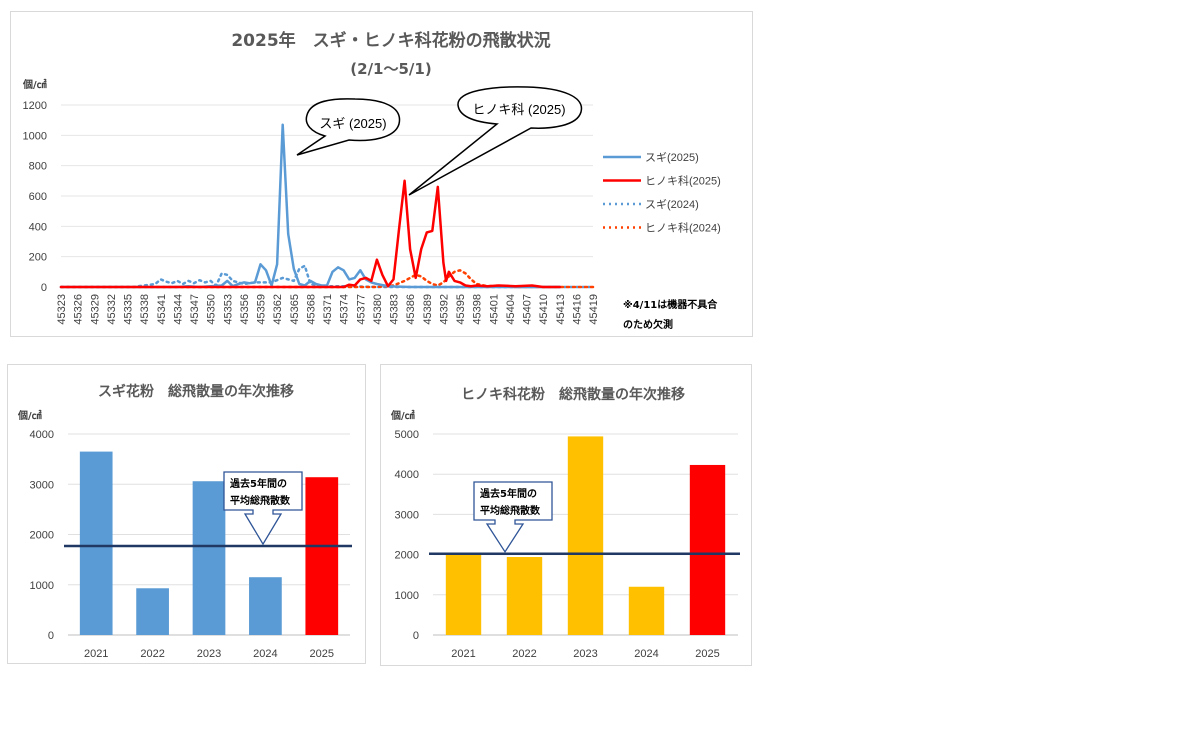 The height and width of the screenshot is (750, 1200). What do you see at coordinates (411, 309) in the screenshot?
I see `x-tick-label: 45386` at bounding box center [411, 309].